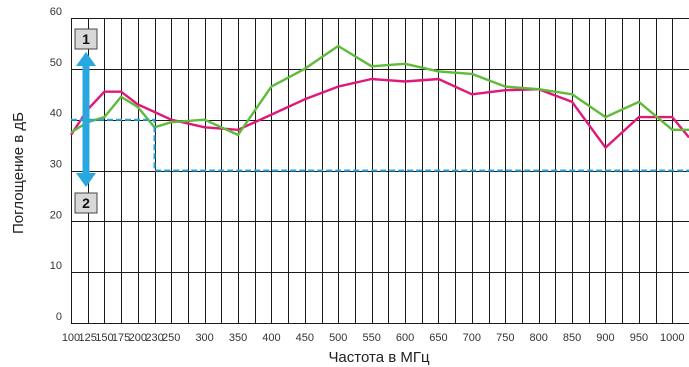  I want to click on x-tick-label: 300, so click(204, 338).